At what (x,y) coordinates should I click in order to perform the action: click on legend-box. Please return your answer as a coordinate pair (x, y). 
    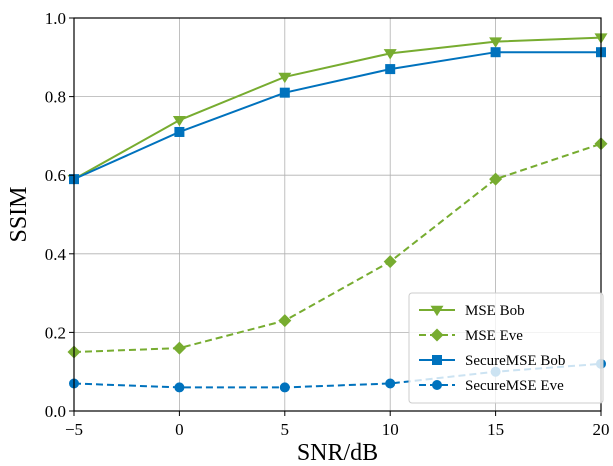
    Looking at the image, I should click on (506, 348).